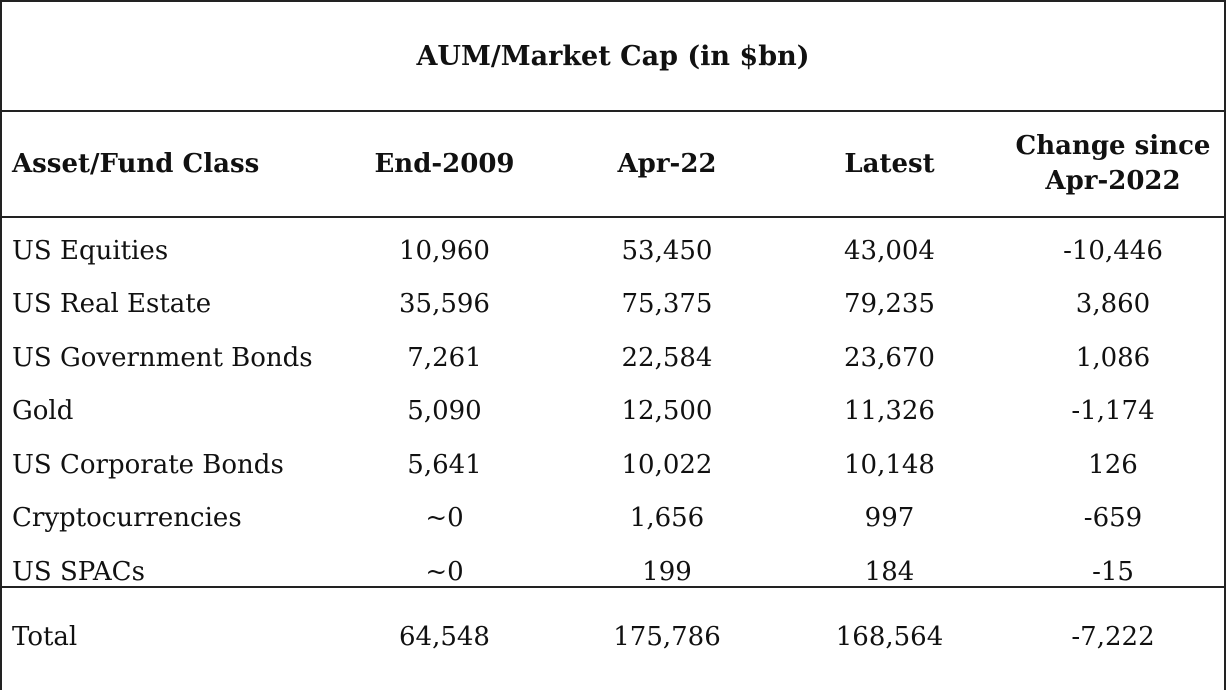  What do you see at coordinates (889, 518) in the screenshot?
I see `cell-latest: 997` at bounding box center [889, 518].